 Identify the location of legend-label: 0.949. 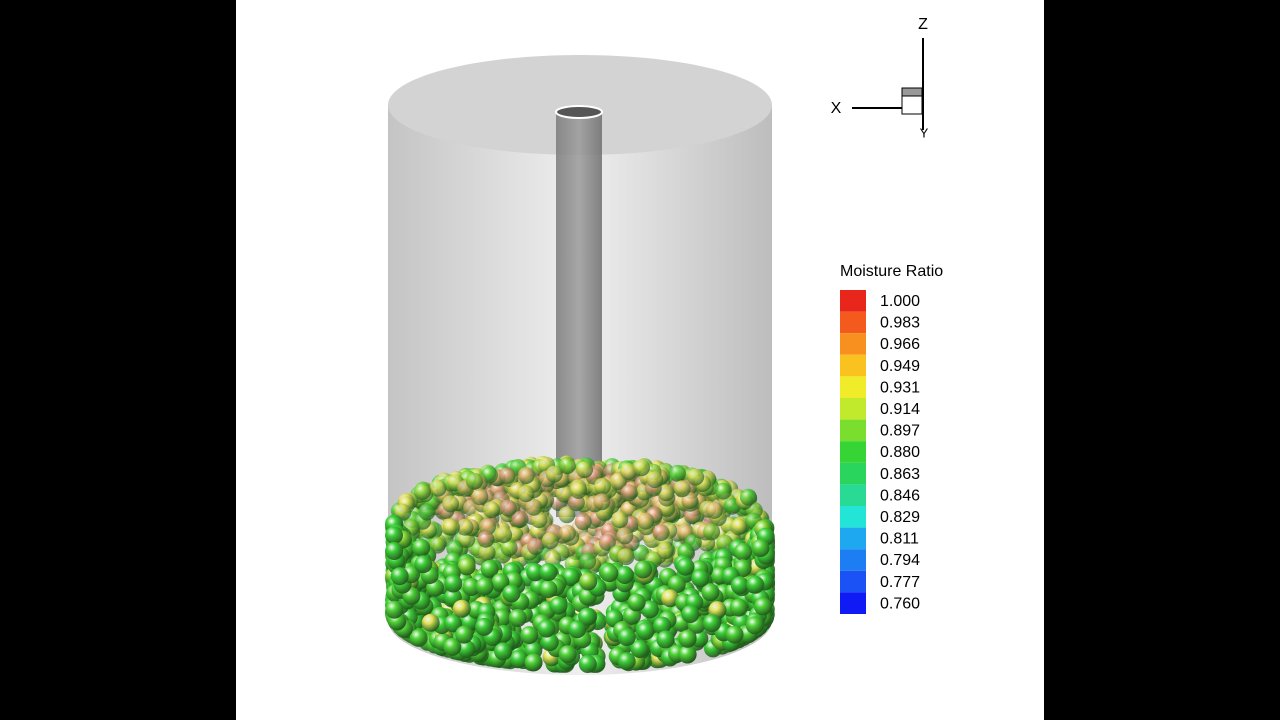
(900, 366).